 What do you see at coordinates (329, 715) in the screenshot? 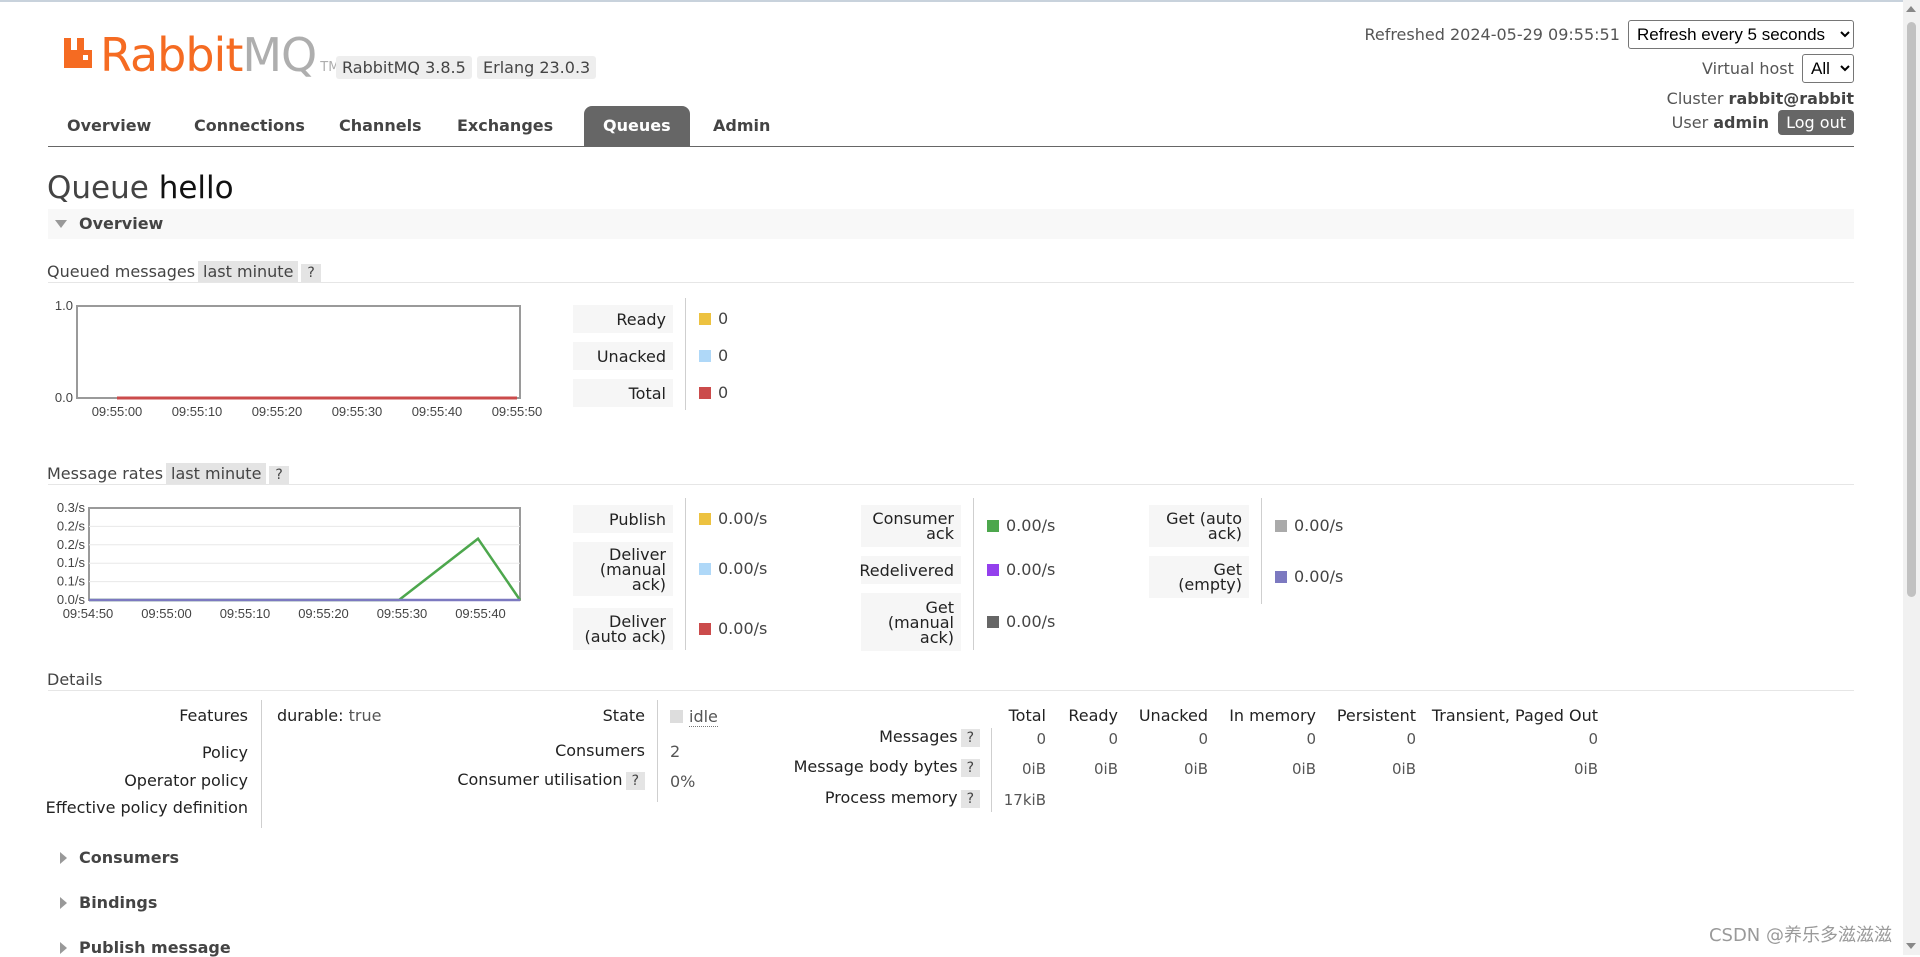
I see `features-value: durable: true` at bounding box center [329, 715].